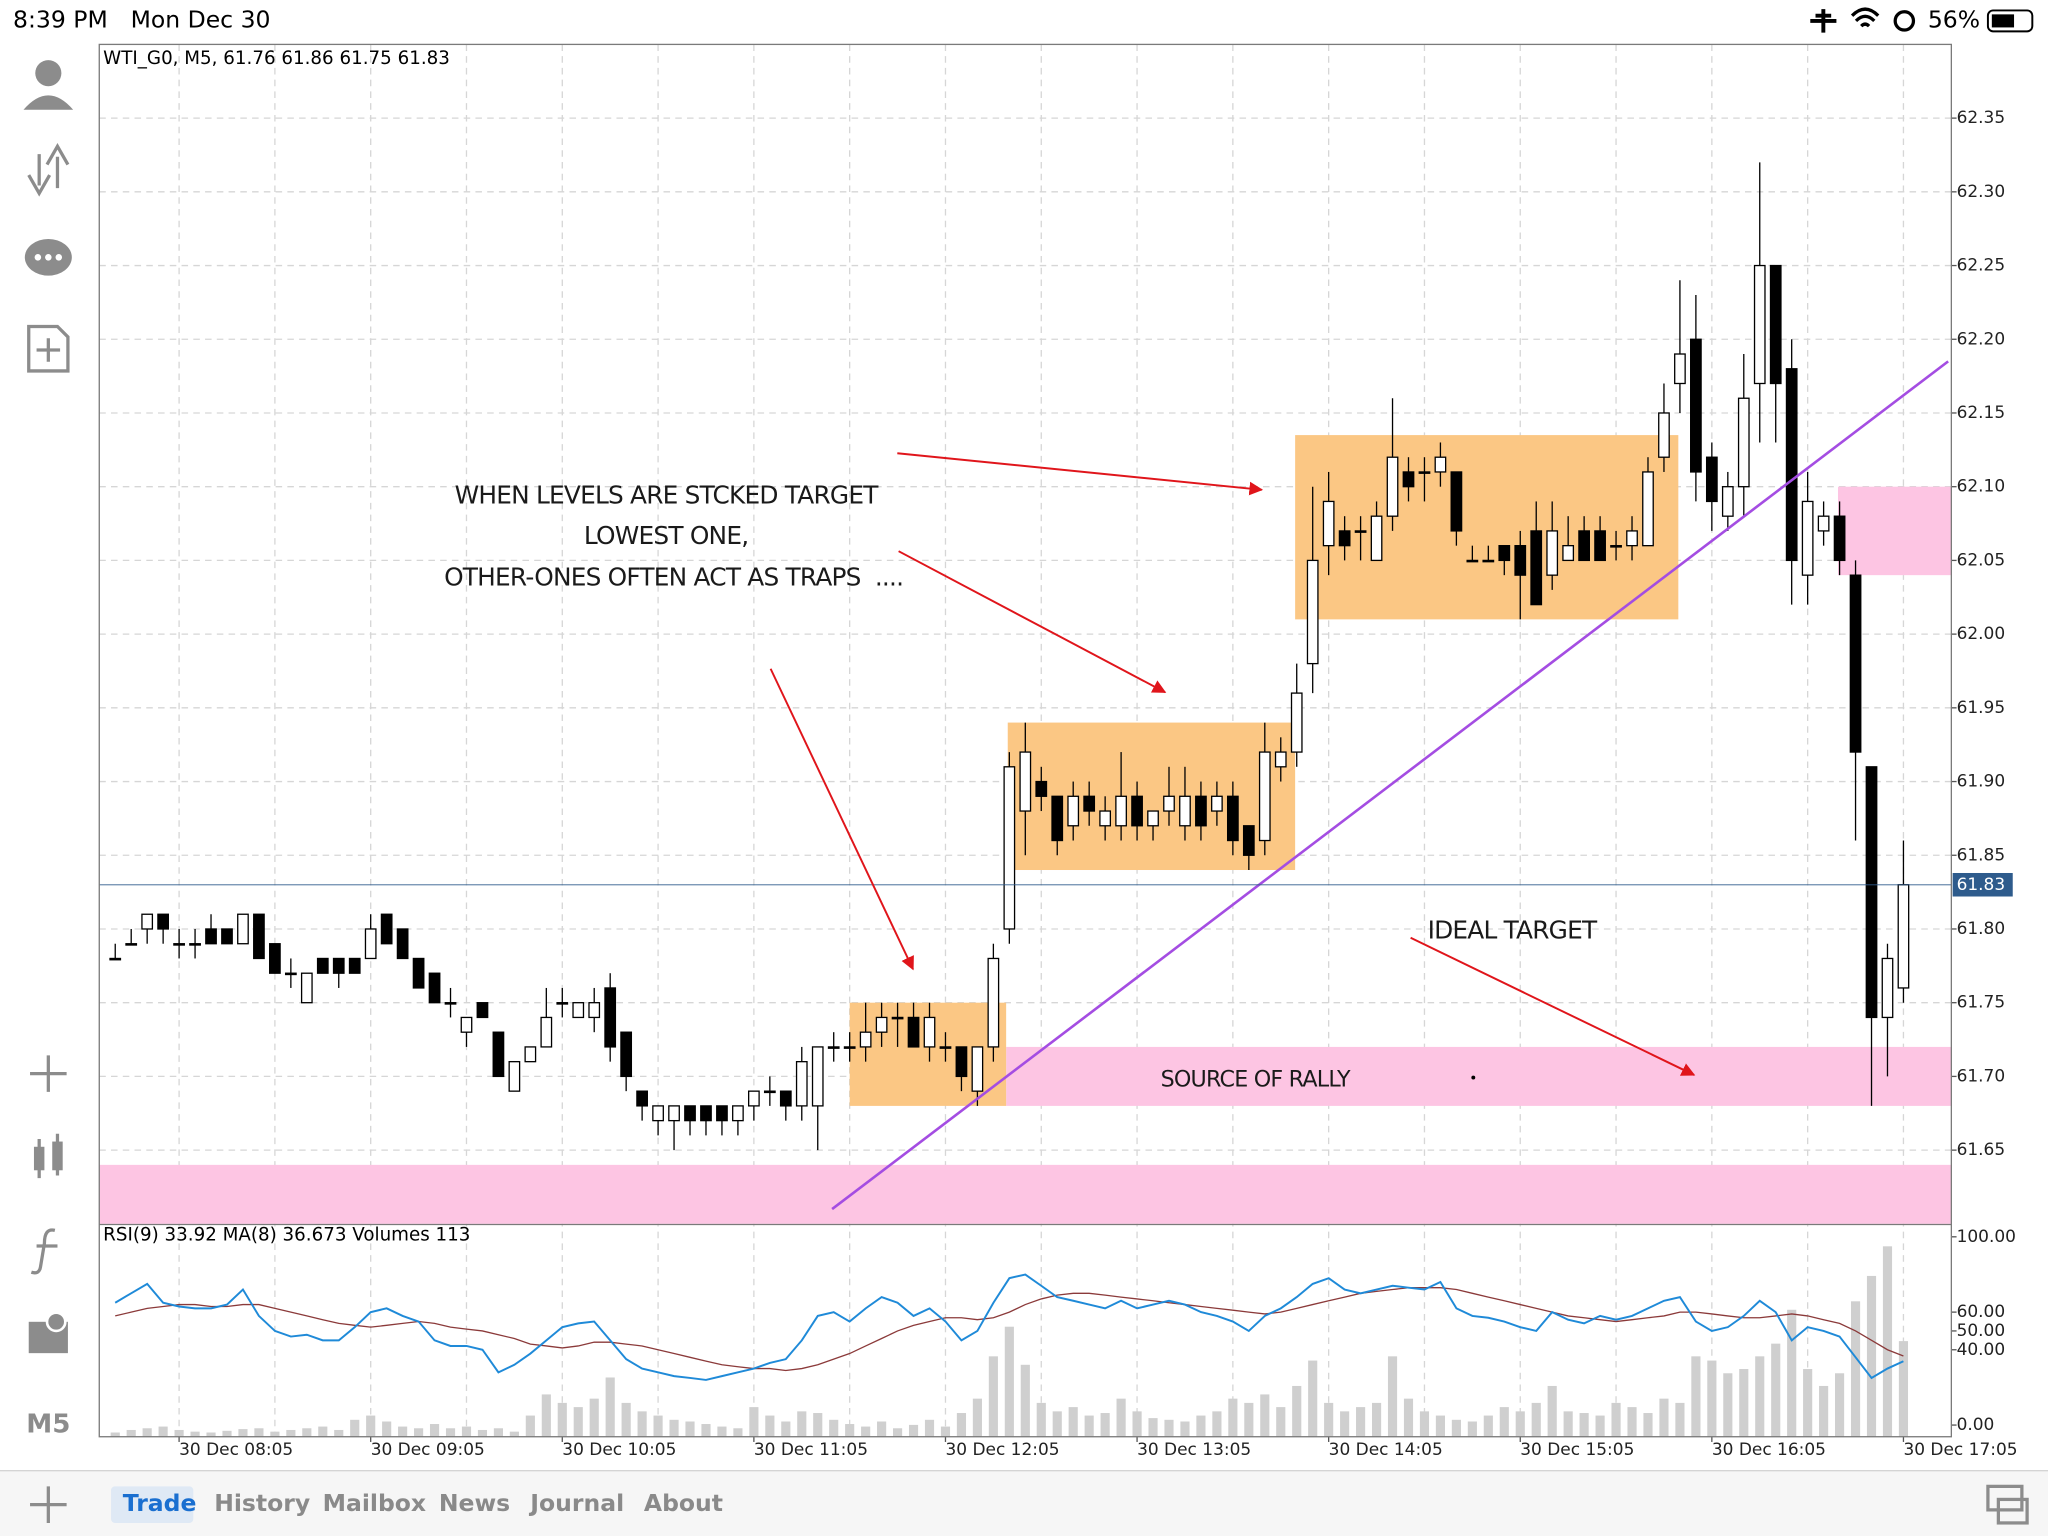 This screenshot has width=2048, height=1536. What do you see at coordinates (48, 1424) in the screenshot?
I see `timeframe-button: M5` at bounding box center [48, 1424].